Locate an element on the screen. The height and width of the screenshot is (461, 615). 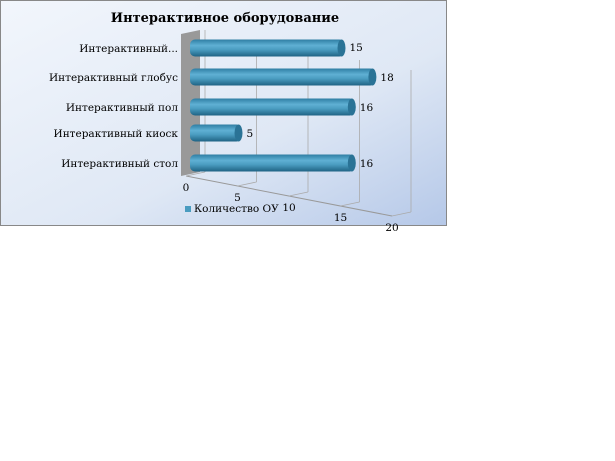
x-tick-label: 15 is located at coordinates (340, 218).